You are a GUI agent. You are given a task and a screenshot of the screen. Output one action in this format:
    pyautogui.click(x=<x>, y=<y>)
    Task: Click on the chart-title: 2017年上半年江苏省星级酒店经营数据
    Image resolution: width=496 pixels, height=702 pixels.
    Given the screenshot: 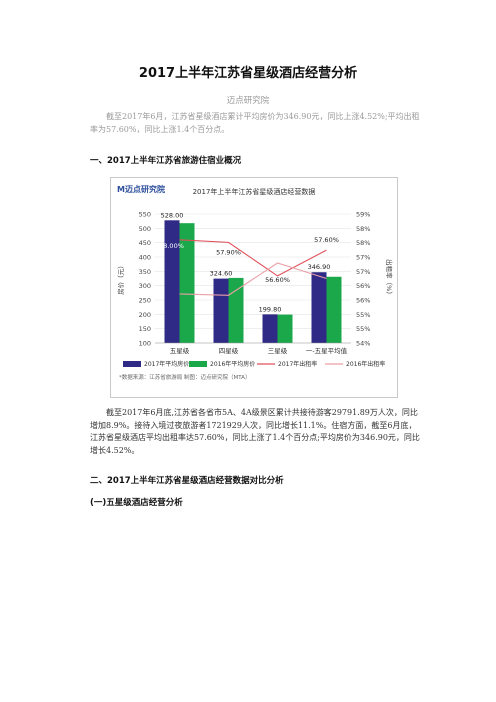 What is the action you would take?
    pyautogui.click(x=254, y=191)
    